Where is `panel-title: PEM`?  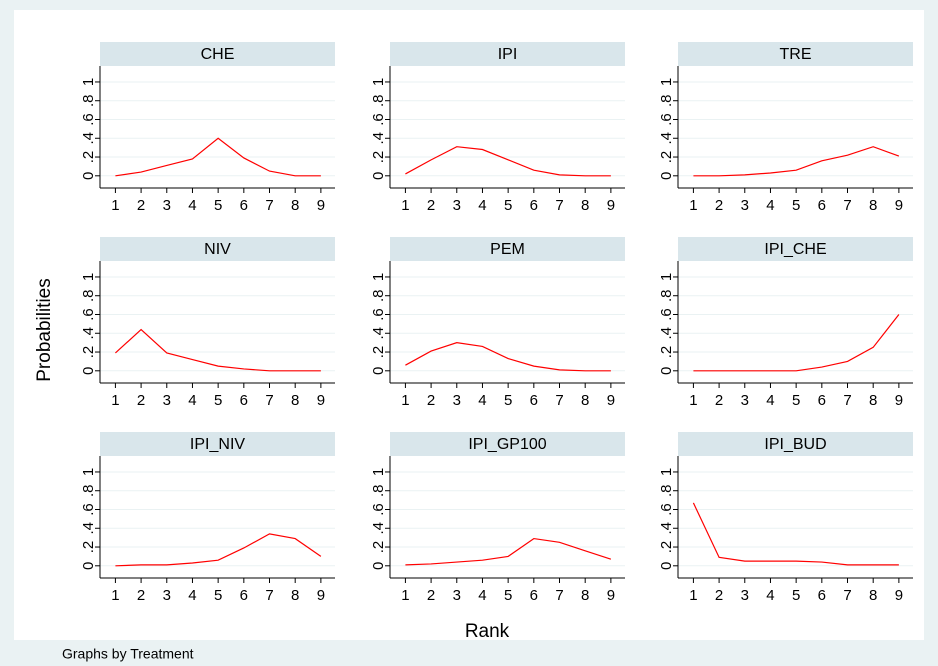 panel-title: PEM is located at coordinates (507, 249).